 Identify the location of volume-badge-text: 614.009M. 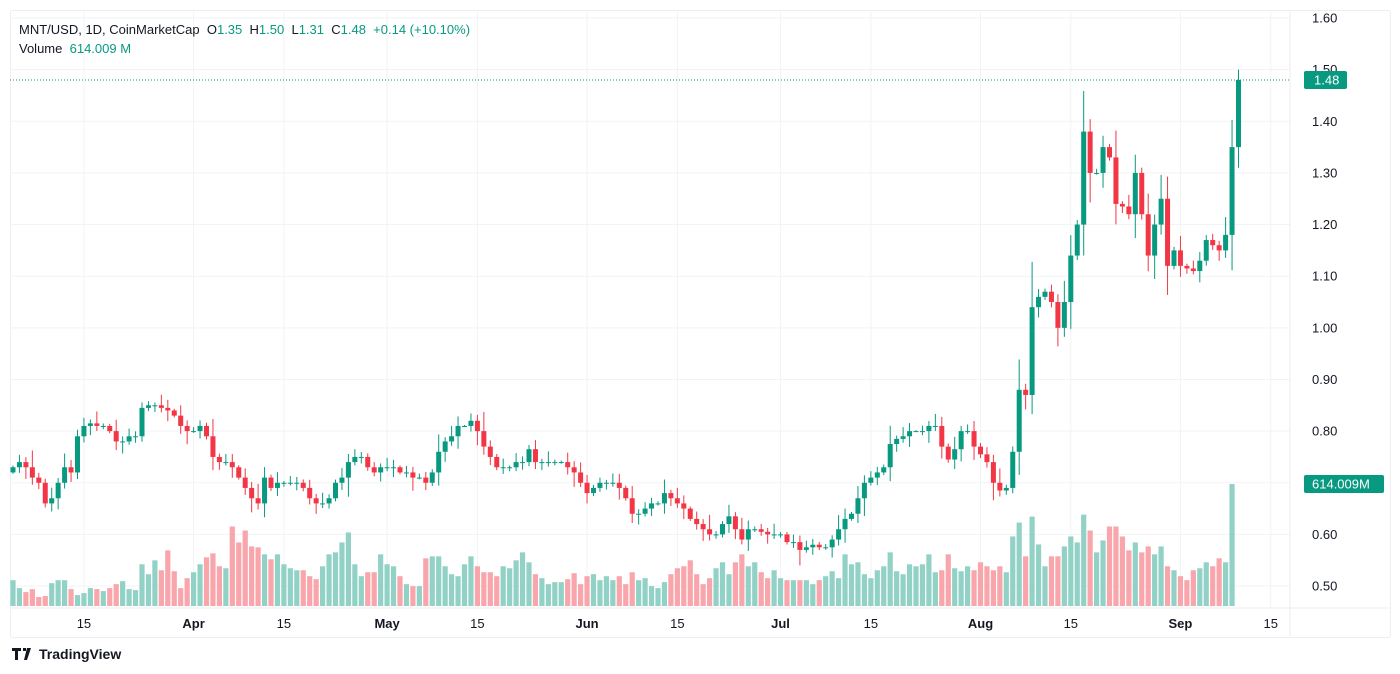
(1341, 484).